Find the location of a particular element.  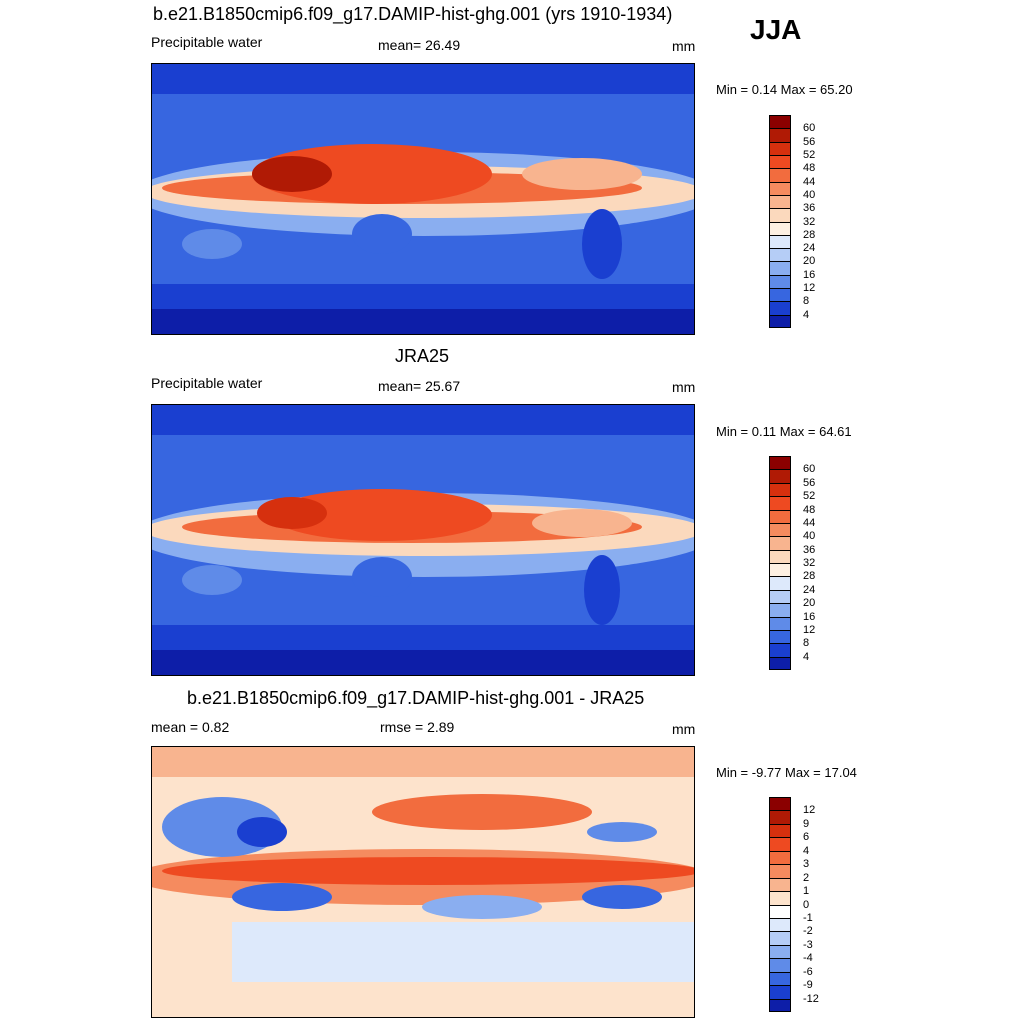

colorbar-tick-label: 36 is located at coordinates (809, 208).